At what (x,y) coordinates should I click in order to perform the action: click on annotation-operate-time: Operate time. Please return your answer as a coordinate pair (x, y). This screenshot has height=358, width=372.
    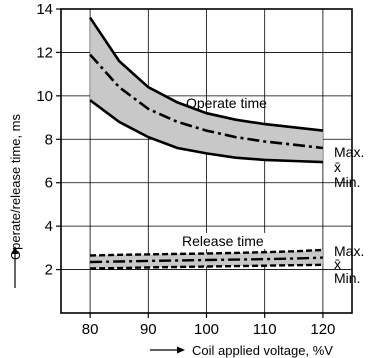
    Looking at the image, I should click on (226, 103).